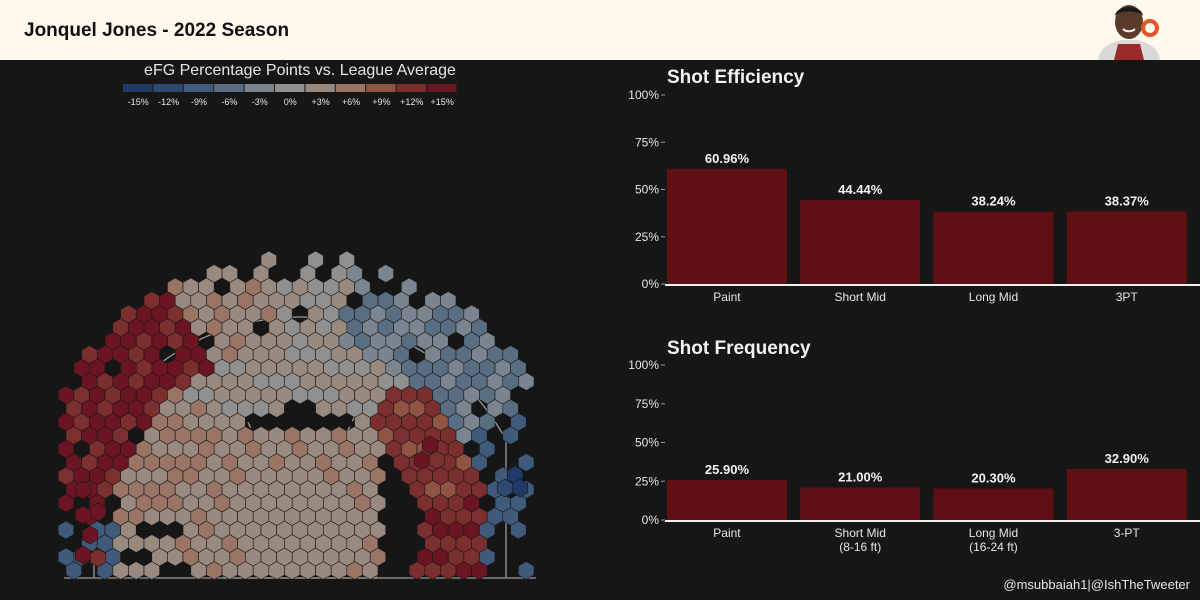 The image size is (1200, 600). What do you see at coordinates (993, 201) in the screenshot?
I see `data-label: 38.24%` at bounding box center [993, 201].